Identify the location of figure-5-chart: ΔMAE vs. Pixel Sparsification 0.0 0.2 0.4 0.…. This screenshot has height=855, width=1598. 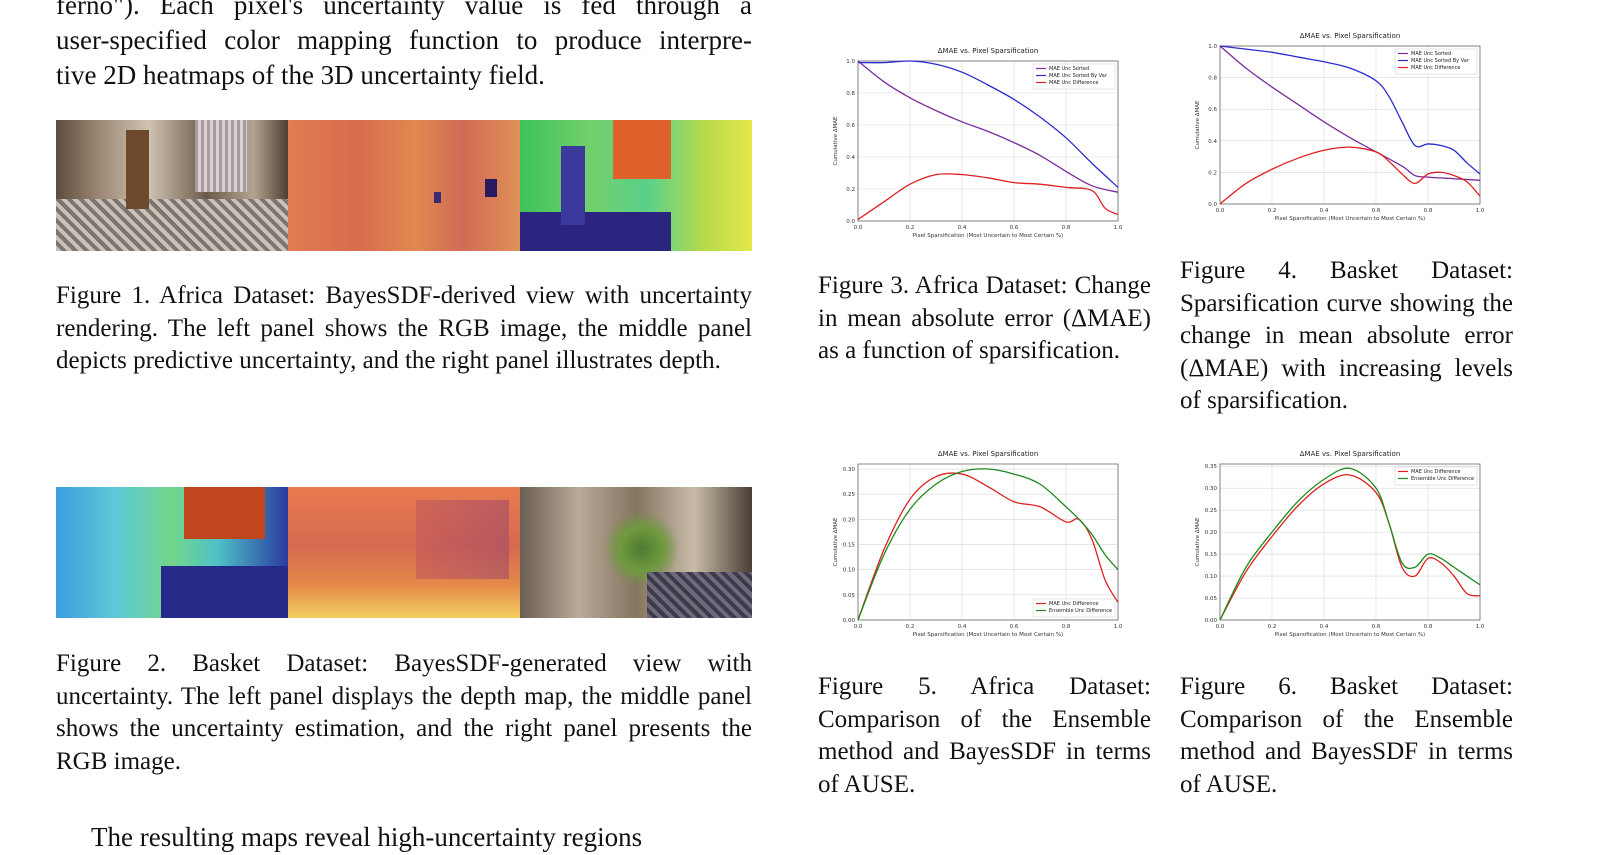
(978, 544).